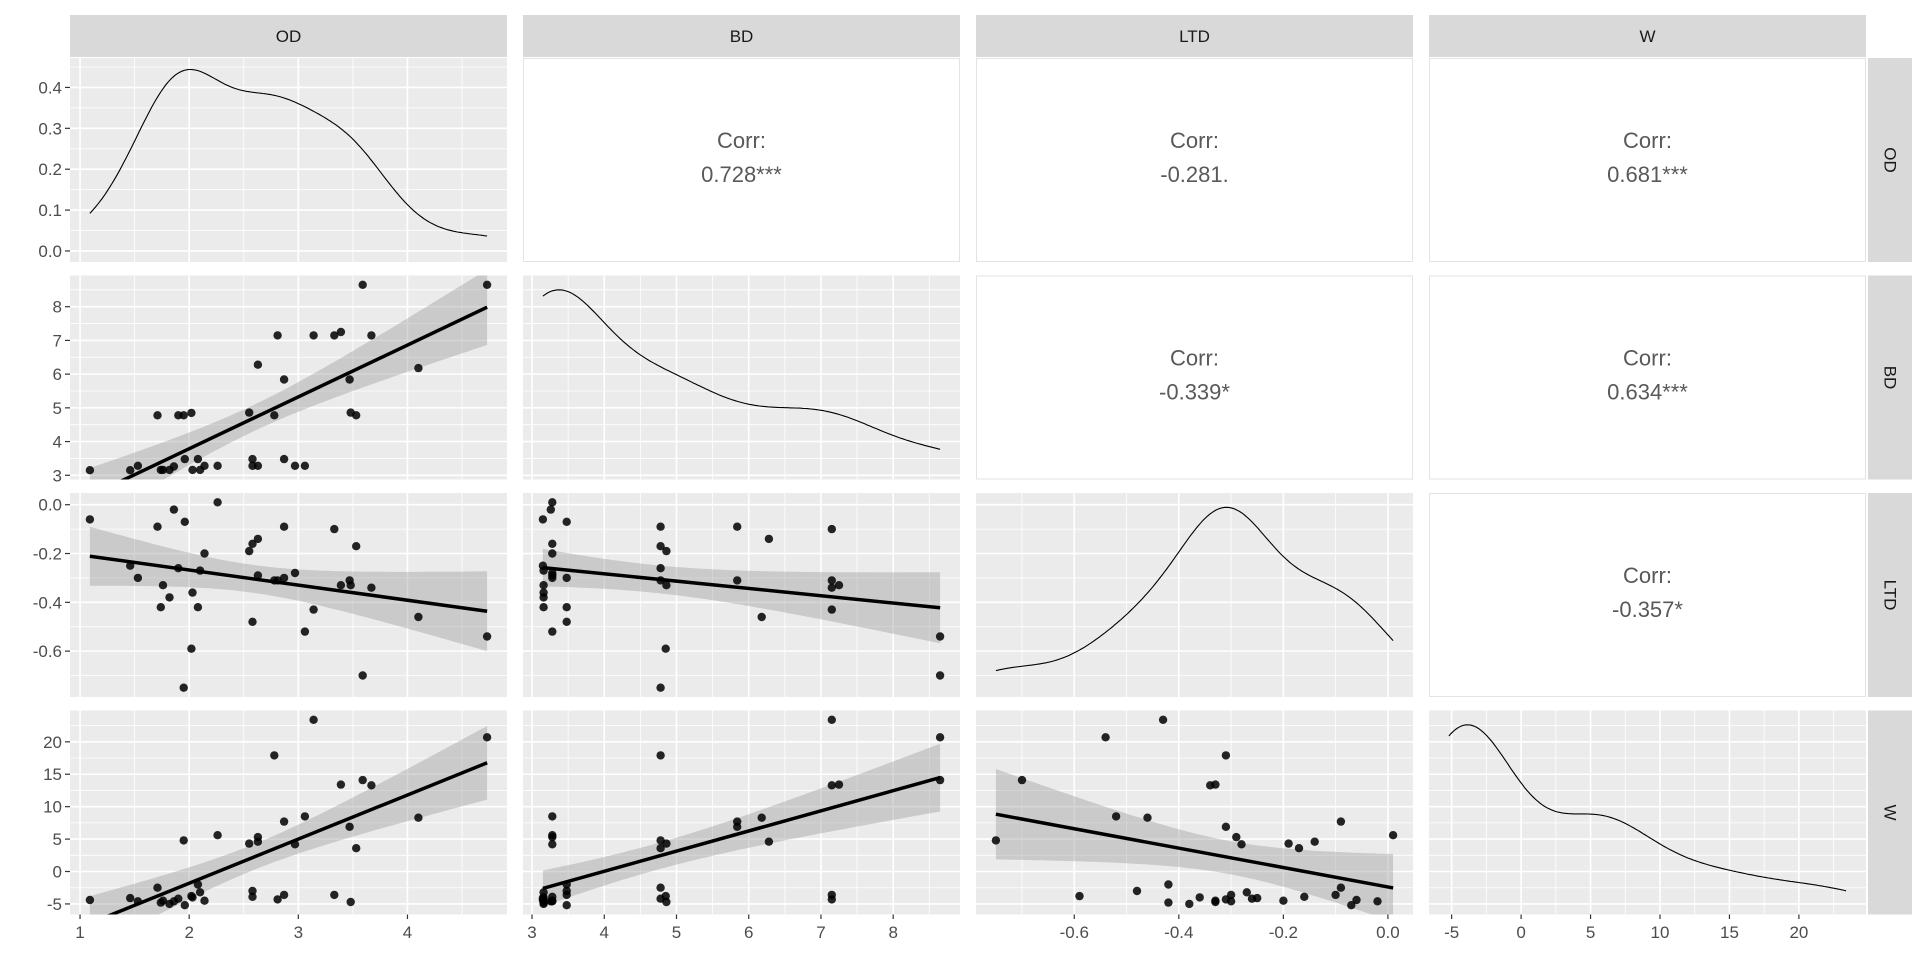  I want to click on y-tick-label: 5, so click(57, 408).